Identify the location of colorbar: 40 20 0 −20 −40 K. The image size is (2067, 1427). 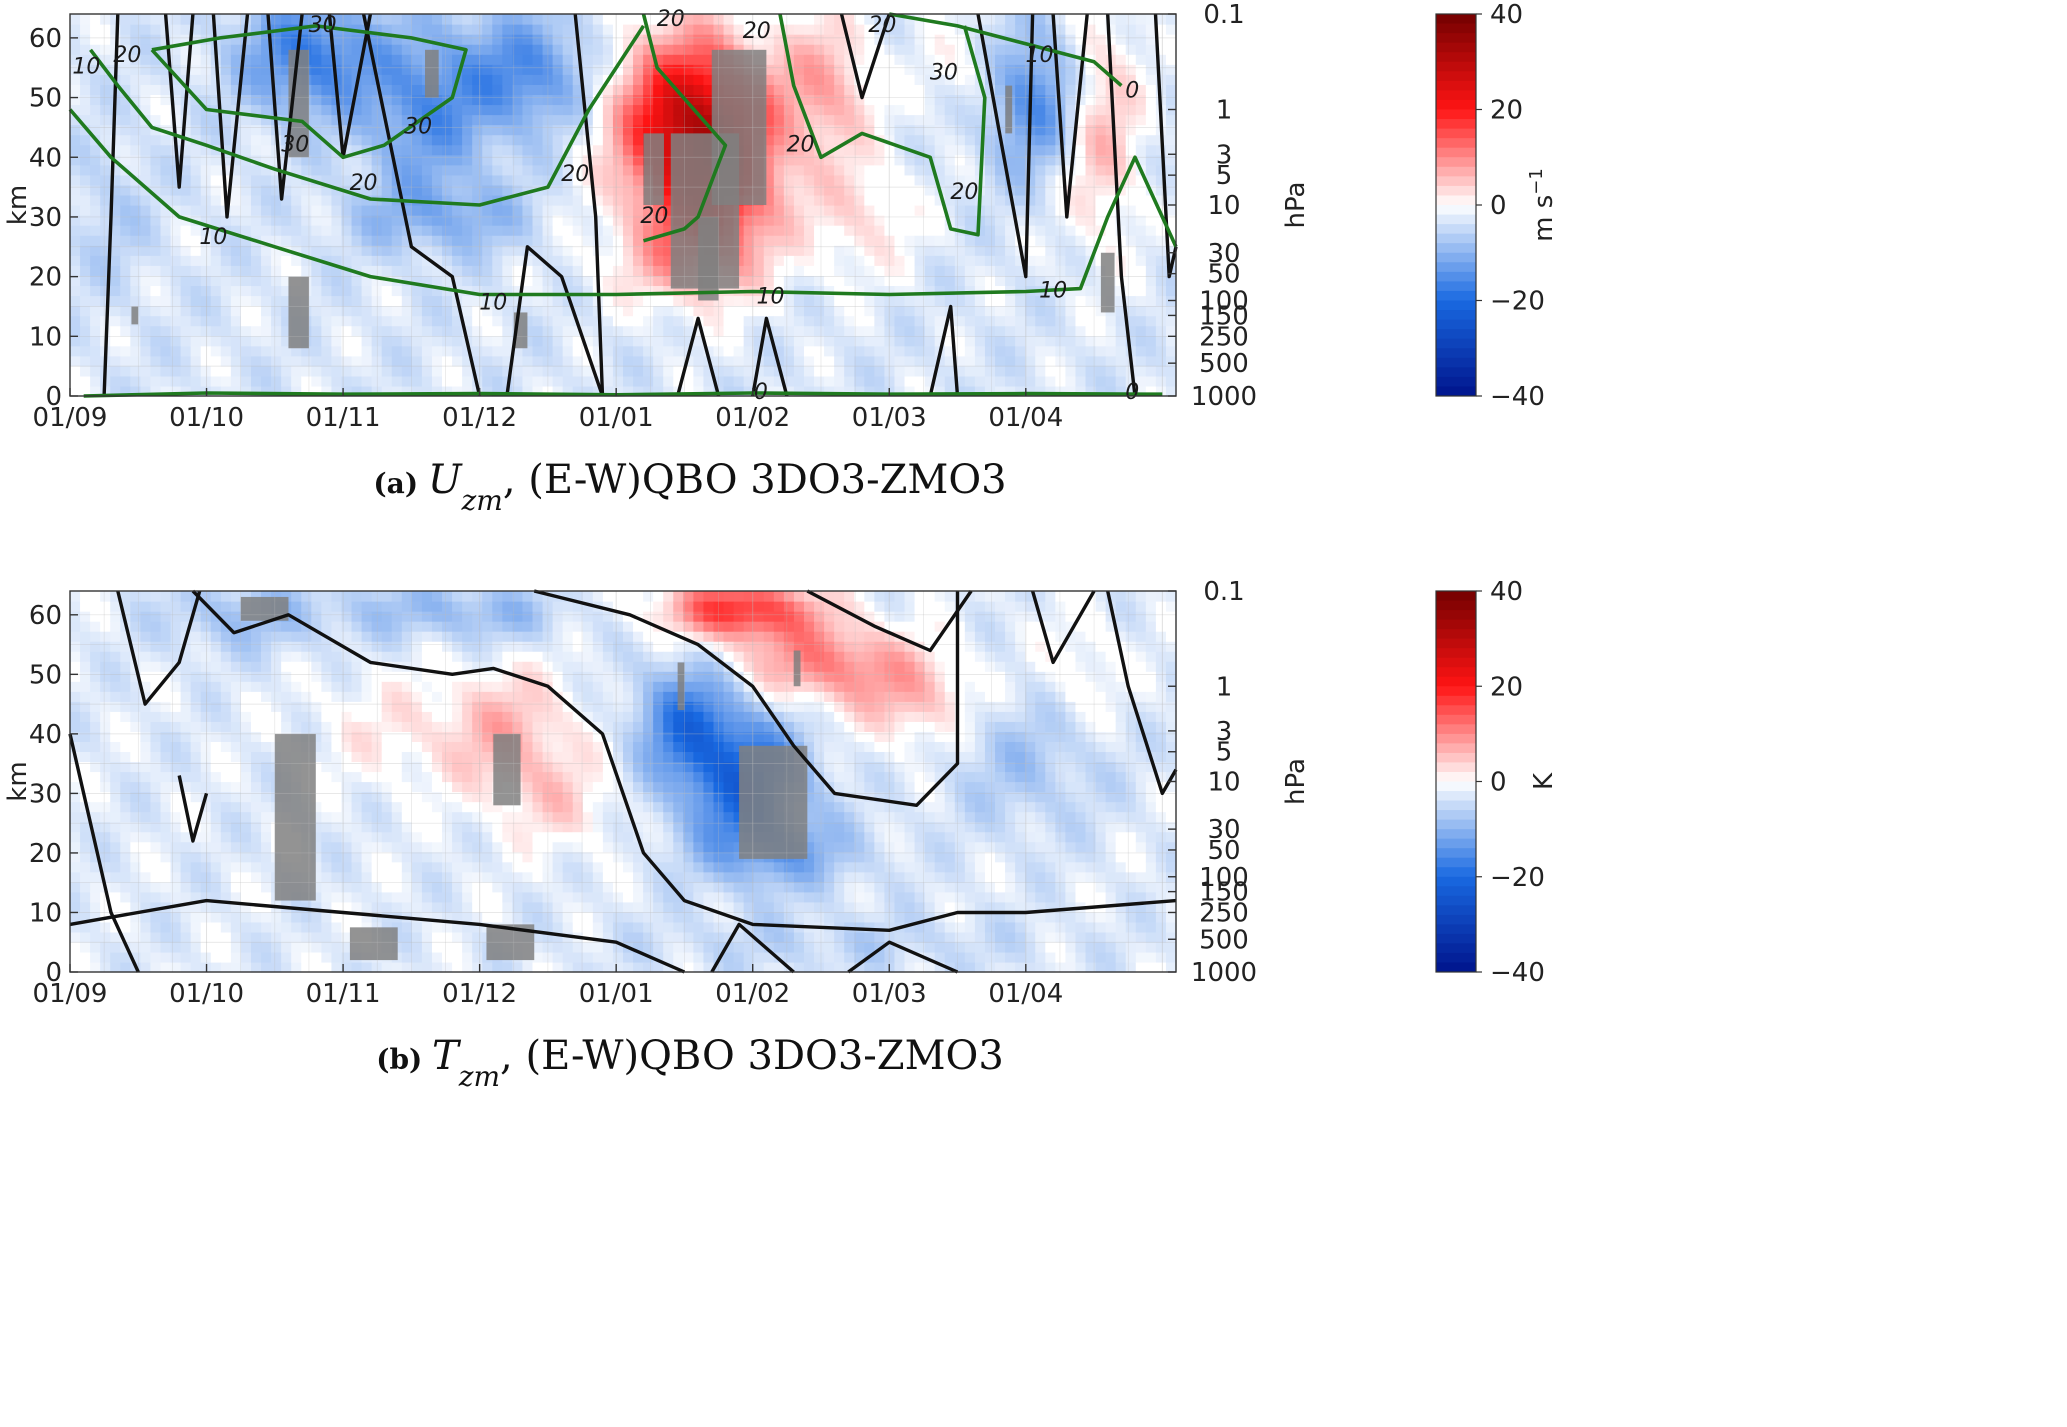
(1497, 782).